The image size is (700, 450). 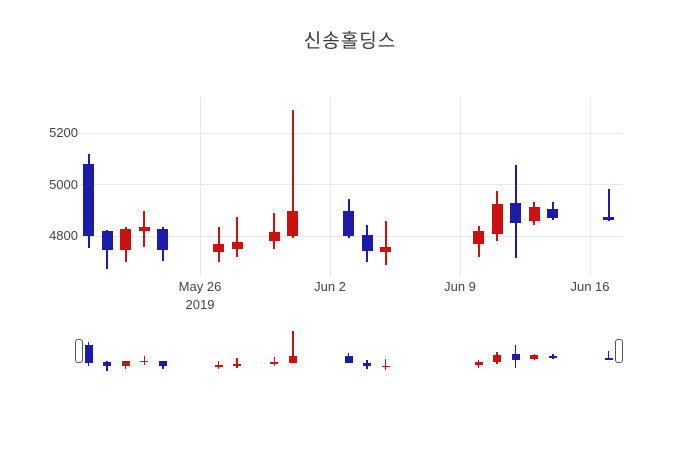 What do you see at coordinates (63, 236) in the screenshot?
I see `y-tick-label: 4800` at bounding box center [63, 236].